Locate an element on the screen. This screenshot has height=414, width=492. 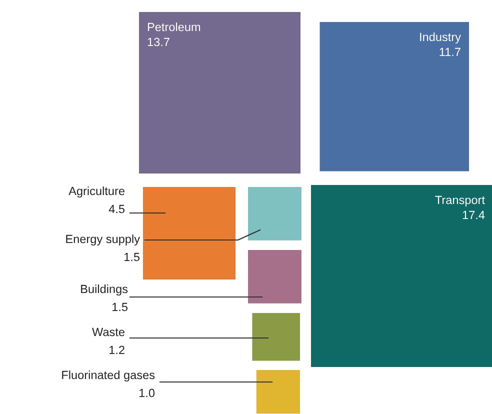
data-label: 1.0 is located at coordinates (147, 393).